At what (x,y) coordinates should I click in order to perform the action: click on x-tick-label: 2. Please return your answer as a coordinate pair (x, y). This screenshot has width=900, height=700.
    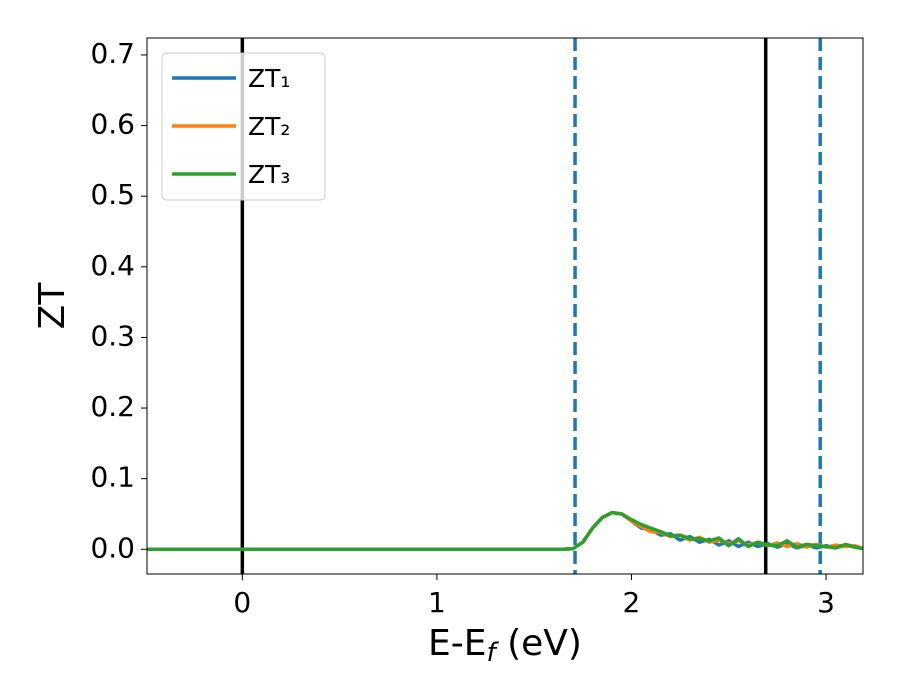
    Looking at the image, I should click on (632, 602).